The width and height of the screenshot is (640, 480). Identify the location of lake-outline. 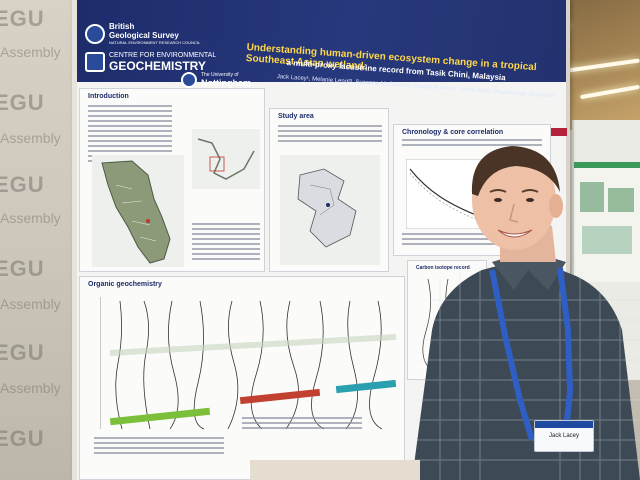
(327, 208).